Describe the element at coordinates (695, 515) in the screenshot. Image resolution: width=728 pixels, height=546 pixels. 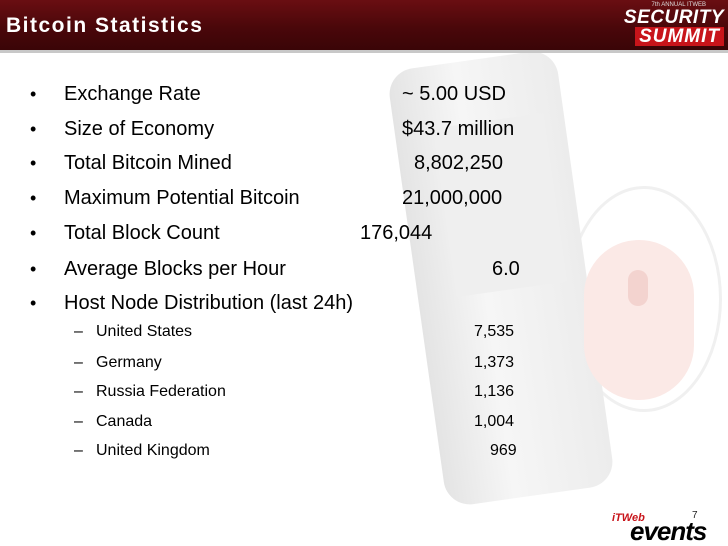
I see `page-number: 7` at that location.